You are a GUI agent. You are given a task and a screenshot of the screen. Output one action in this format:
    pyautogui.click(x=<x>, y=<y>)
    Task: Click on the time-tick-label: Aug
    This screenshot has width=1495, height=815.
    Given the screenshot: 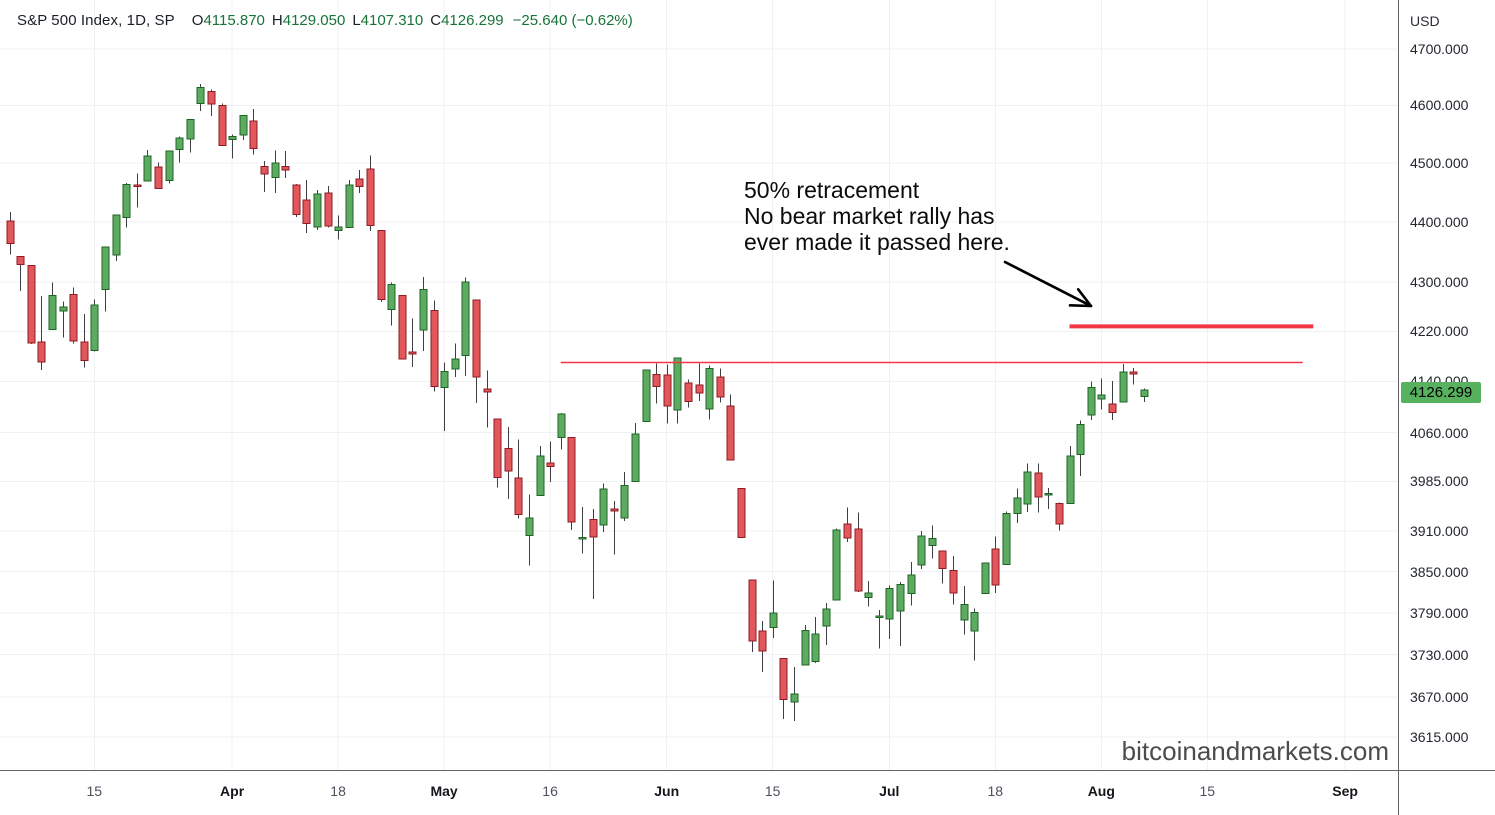 What is the action you would take?
    pyautogui.click(x=1101, y=791)
    